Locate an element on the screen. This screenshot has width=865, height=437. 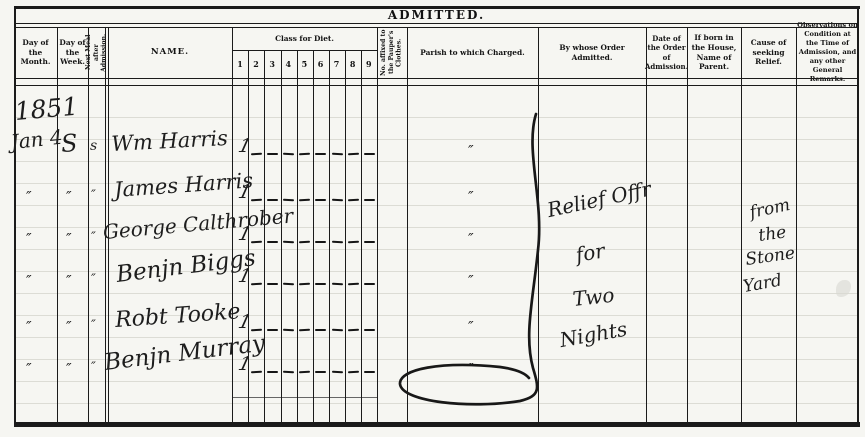
col-header-cause-of-relief: Cause of seeking Relief. is located at coordinates (768, 52).